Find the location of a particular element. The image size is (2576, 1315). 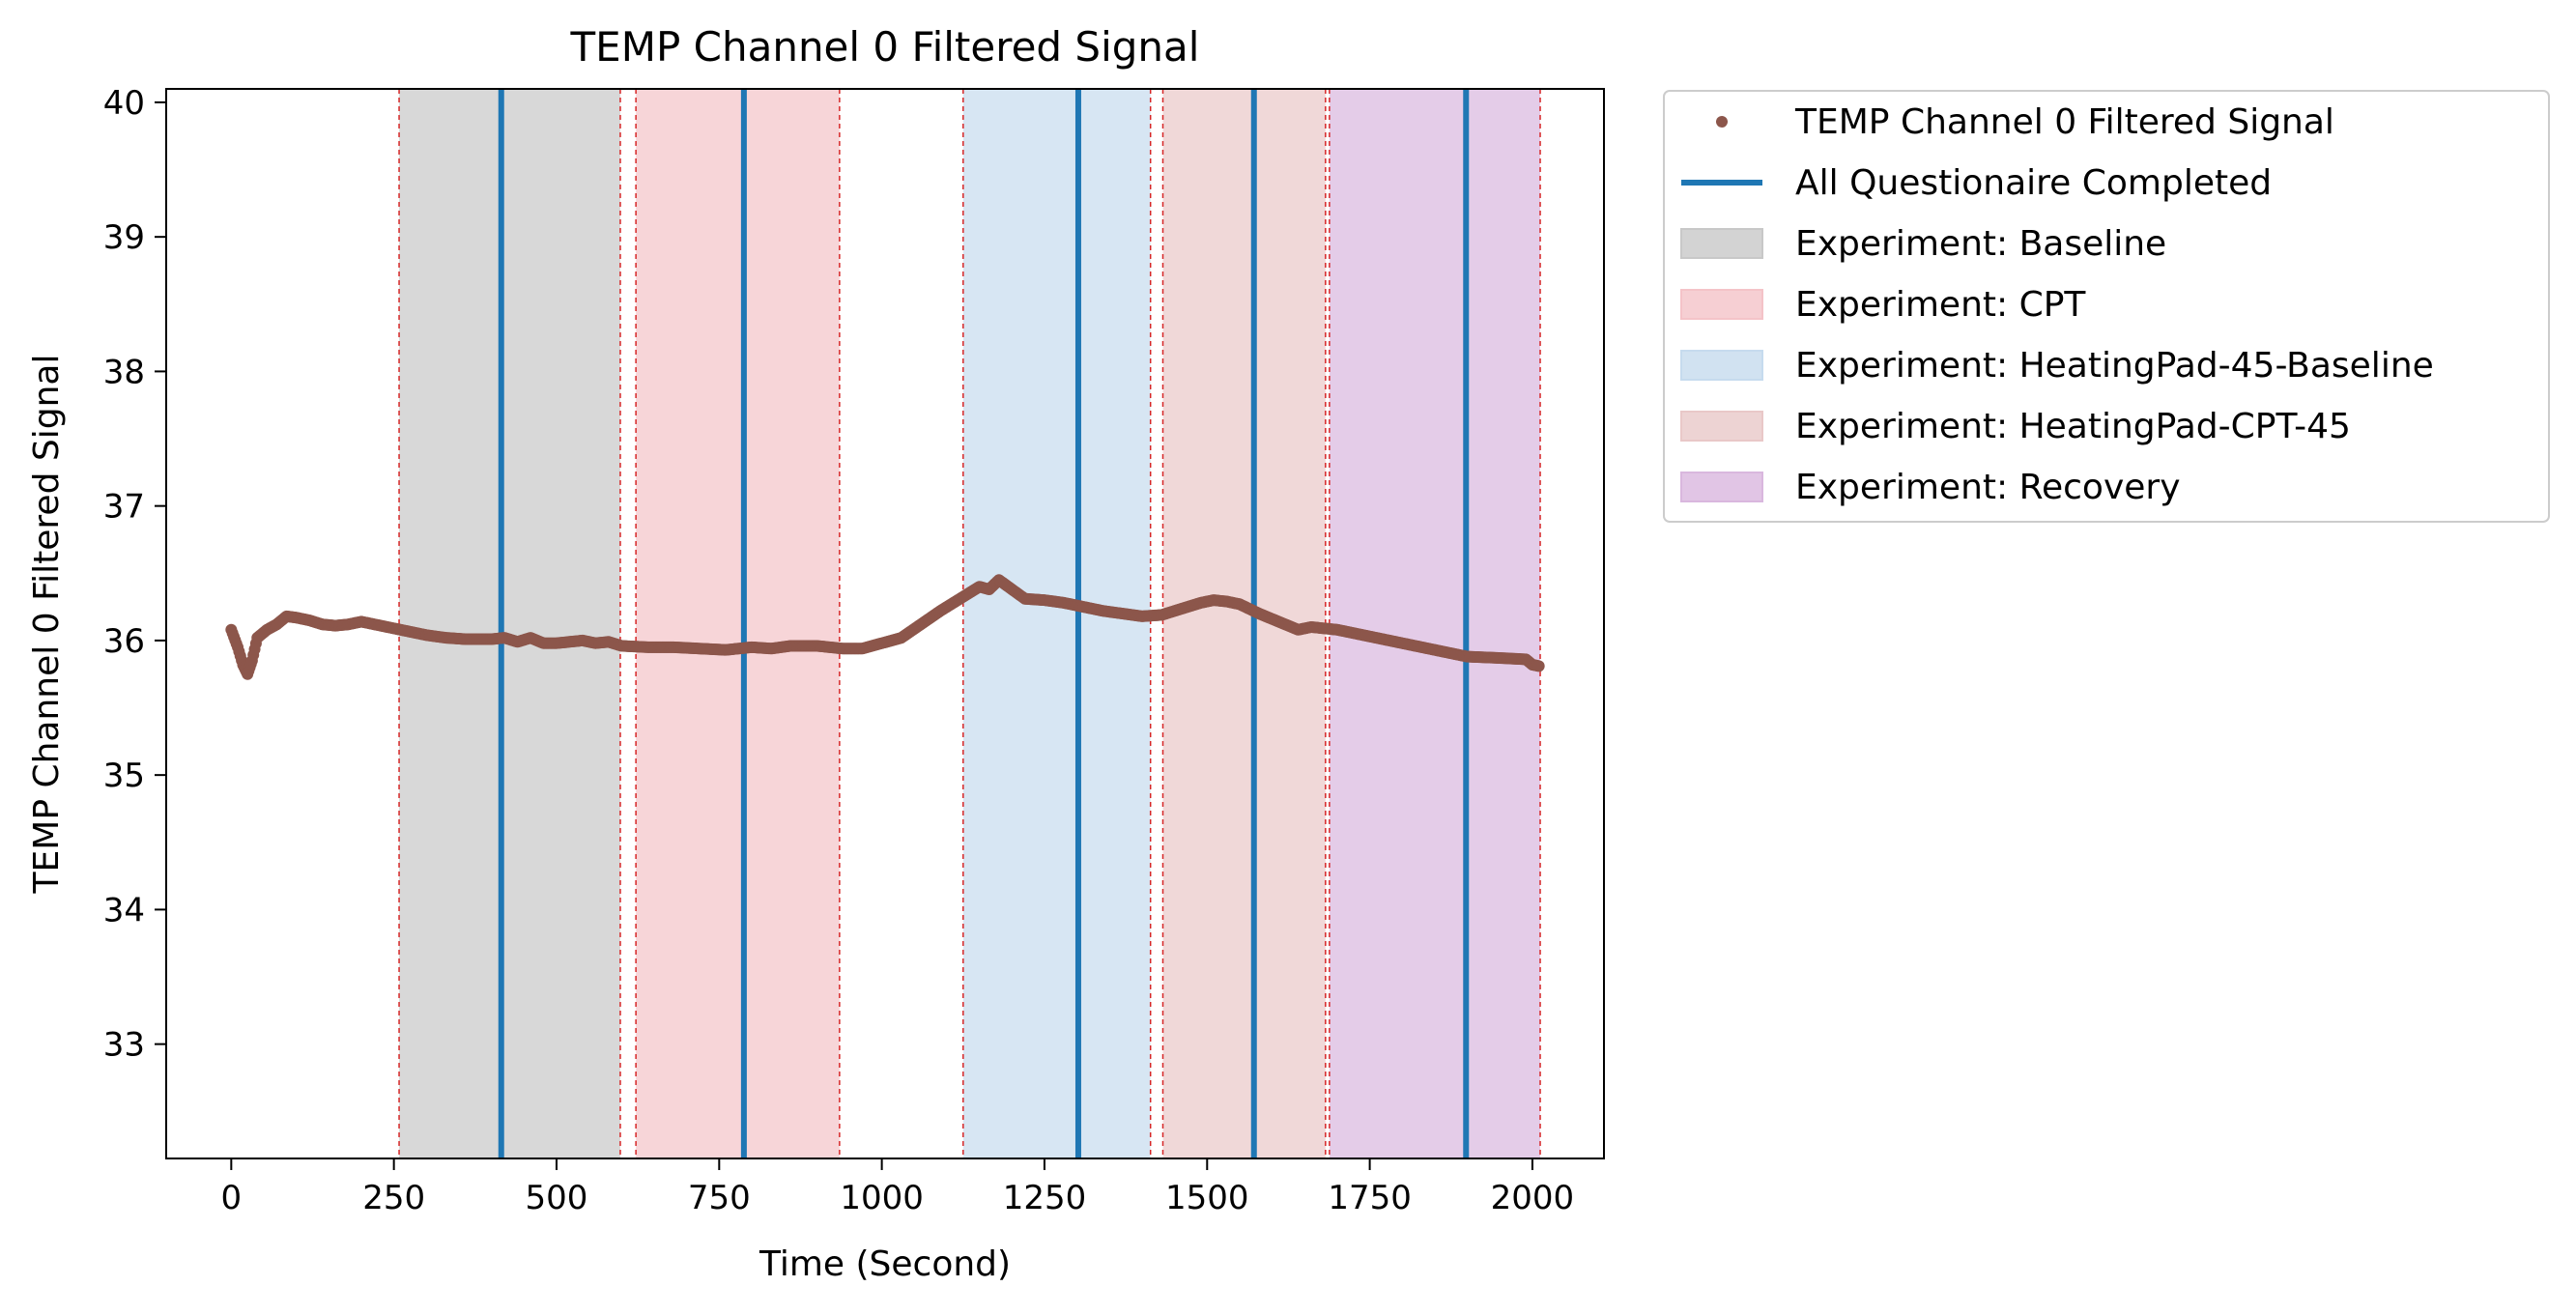

x-tick-label: 1750 is located at coordinates (1370, 1198).